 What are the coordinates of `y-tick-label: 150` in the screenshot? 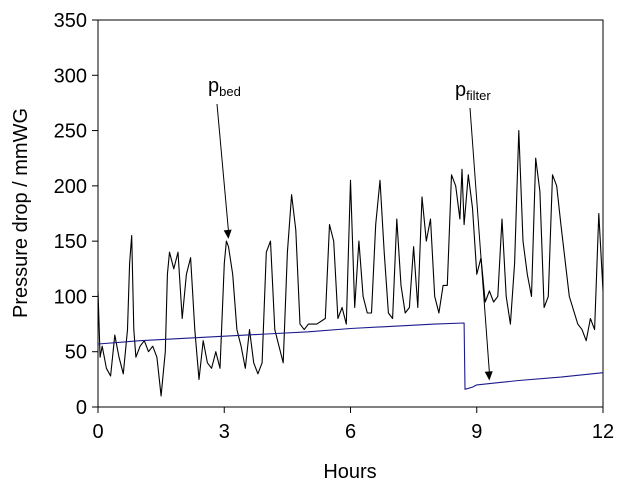 It's located at (70, 242).